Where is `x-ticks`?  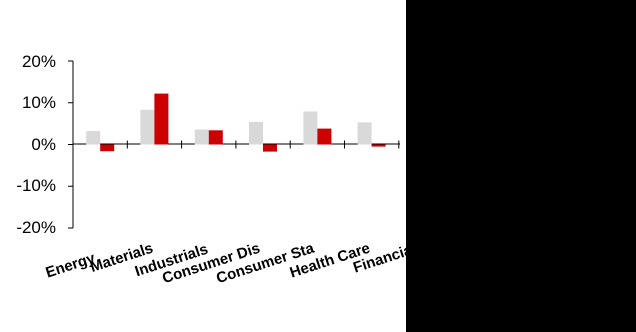
x-ticks is located at coordinates (263, 144).